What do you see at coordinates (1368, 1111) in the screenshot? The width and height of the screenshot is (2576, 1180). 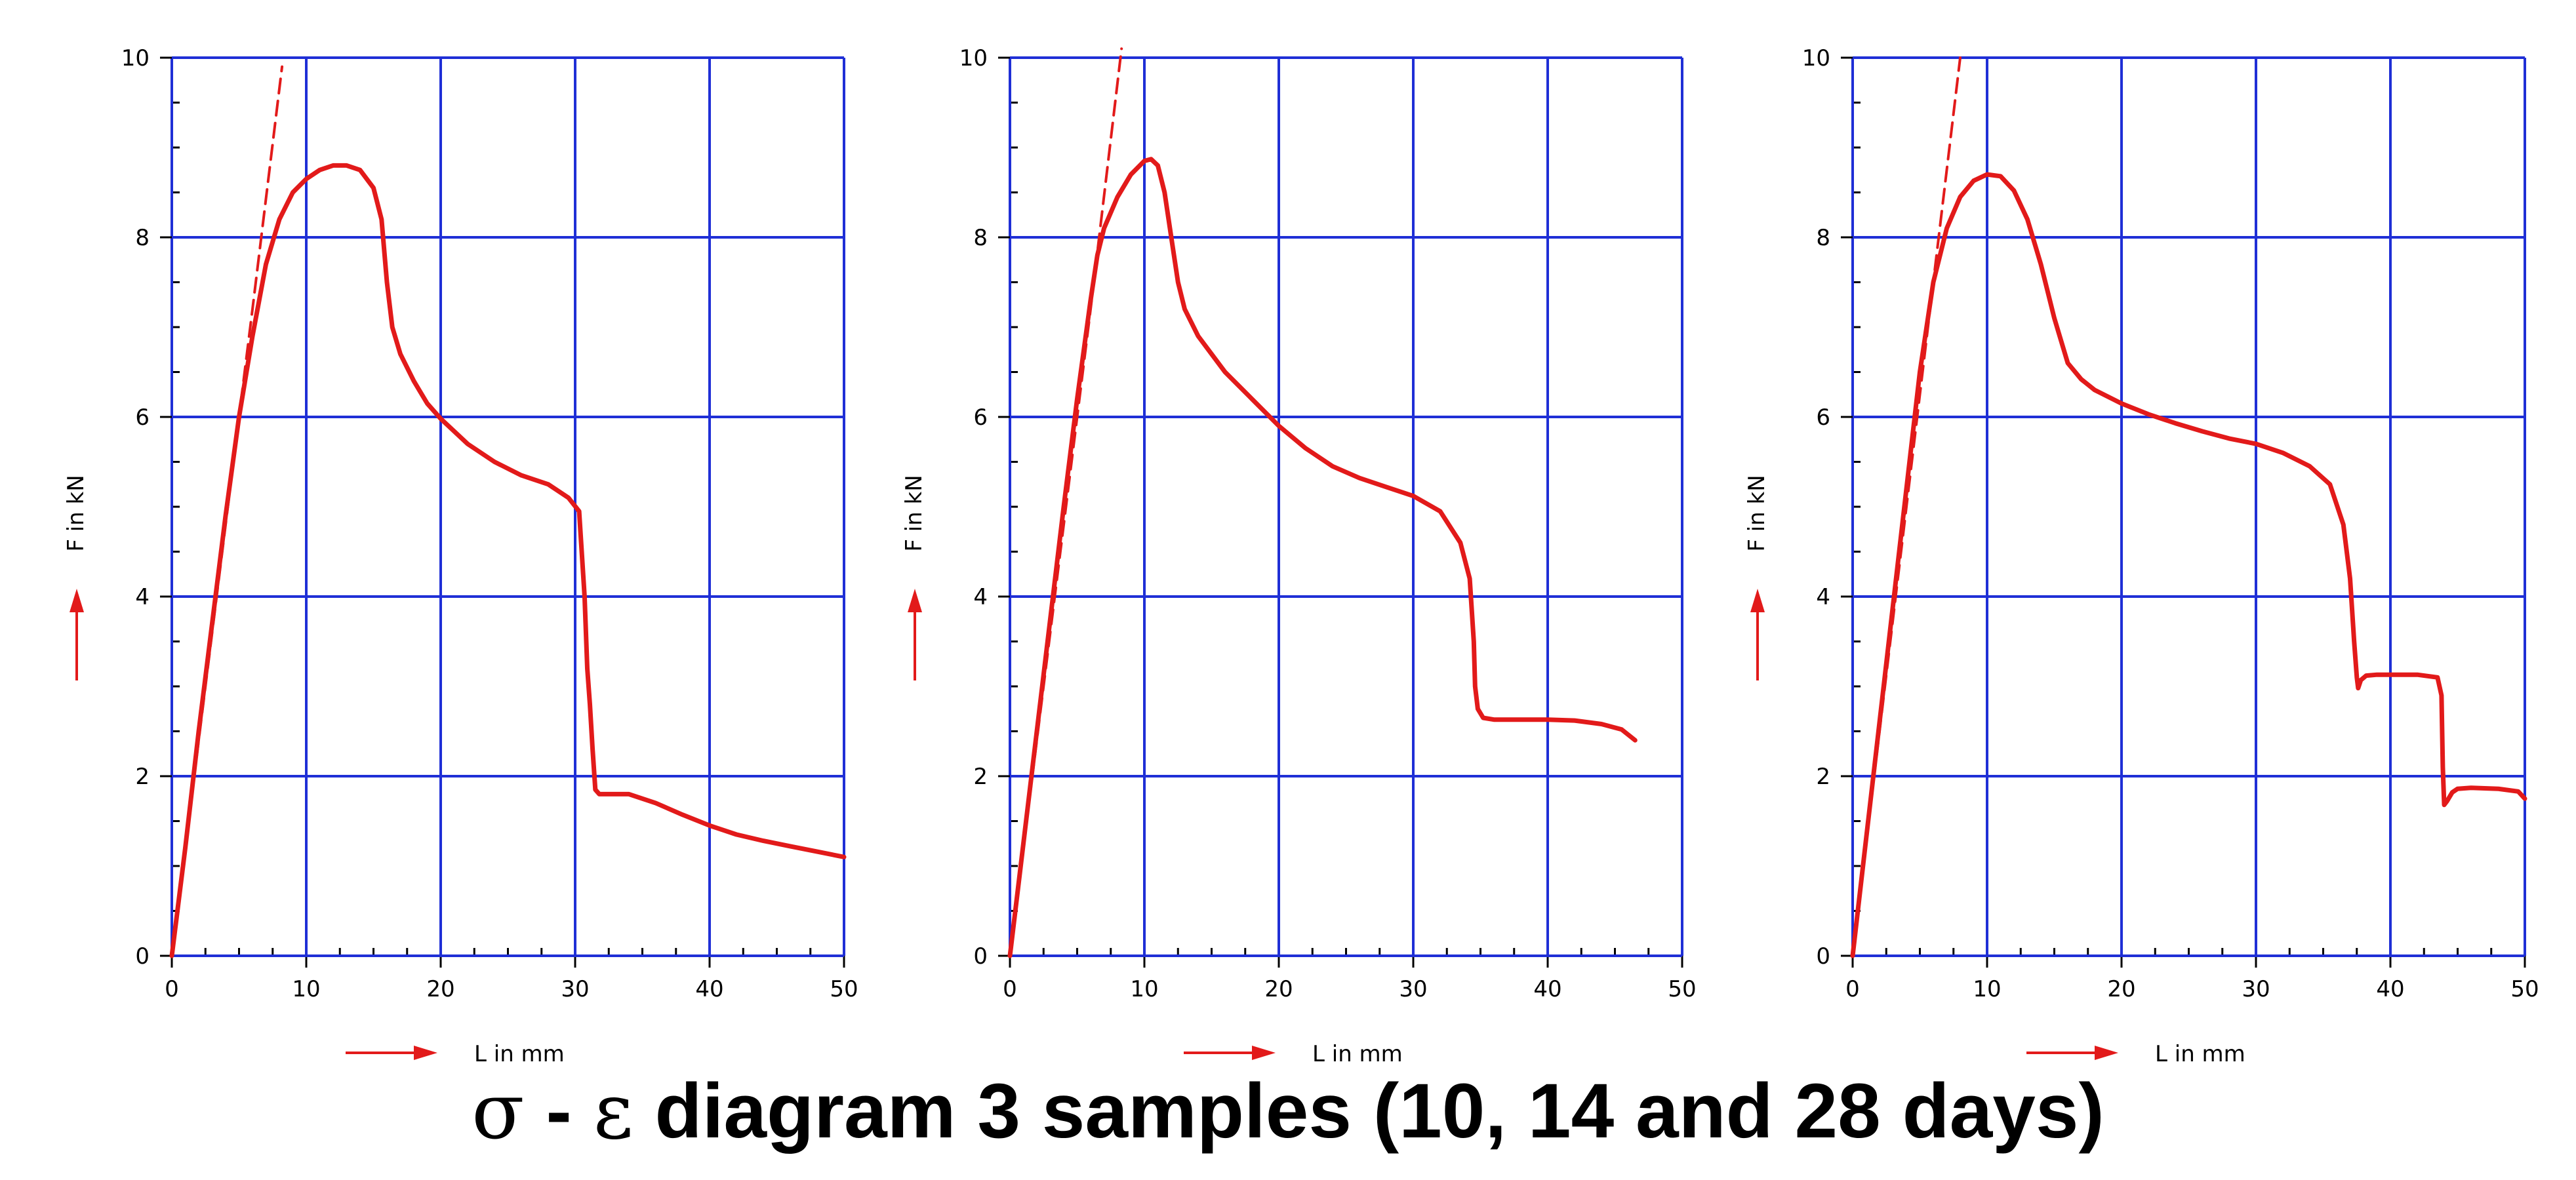 I see `caption-text: diagram 3 samples (10, 14 and 28 days)` at bounding box center [1368, 1111].